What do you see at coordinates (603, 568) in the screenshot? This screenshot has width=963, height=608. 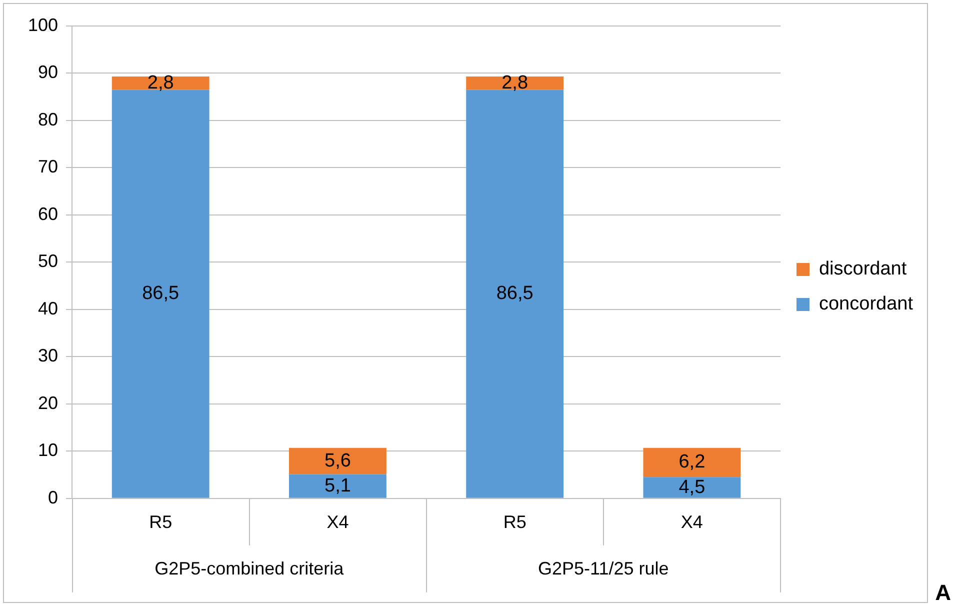 I see `text: G2P5-11/25 rule` at bounding box center [603, 568].